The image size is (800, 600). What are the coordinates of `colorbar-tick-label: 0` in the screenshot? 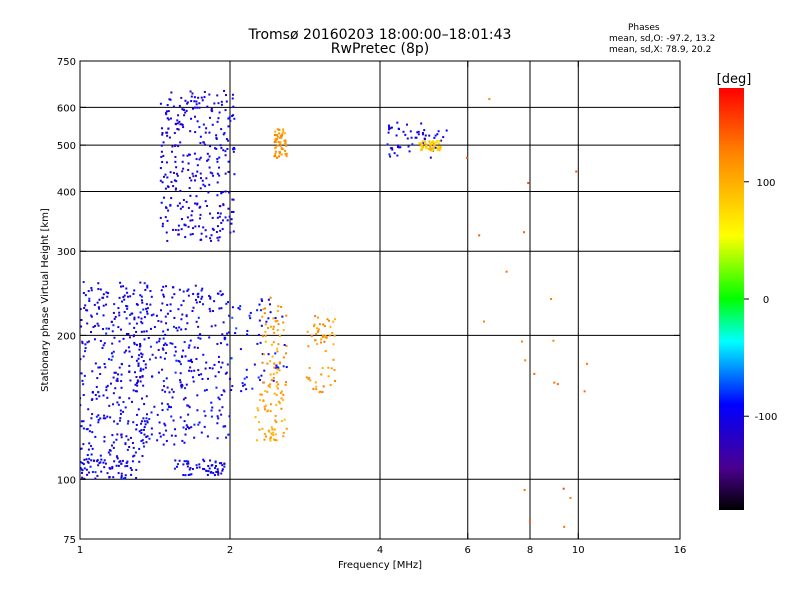 It's located at (766, 300).